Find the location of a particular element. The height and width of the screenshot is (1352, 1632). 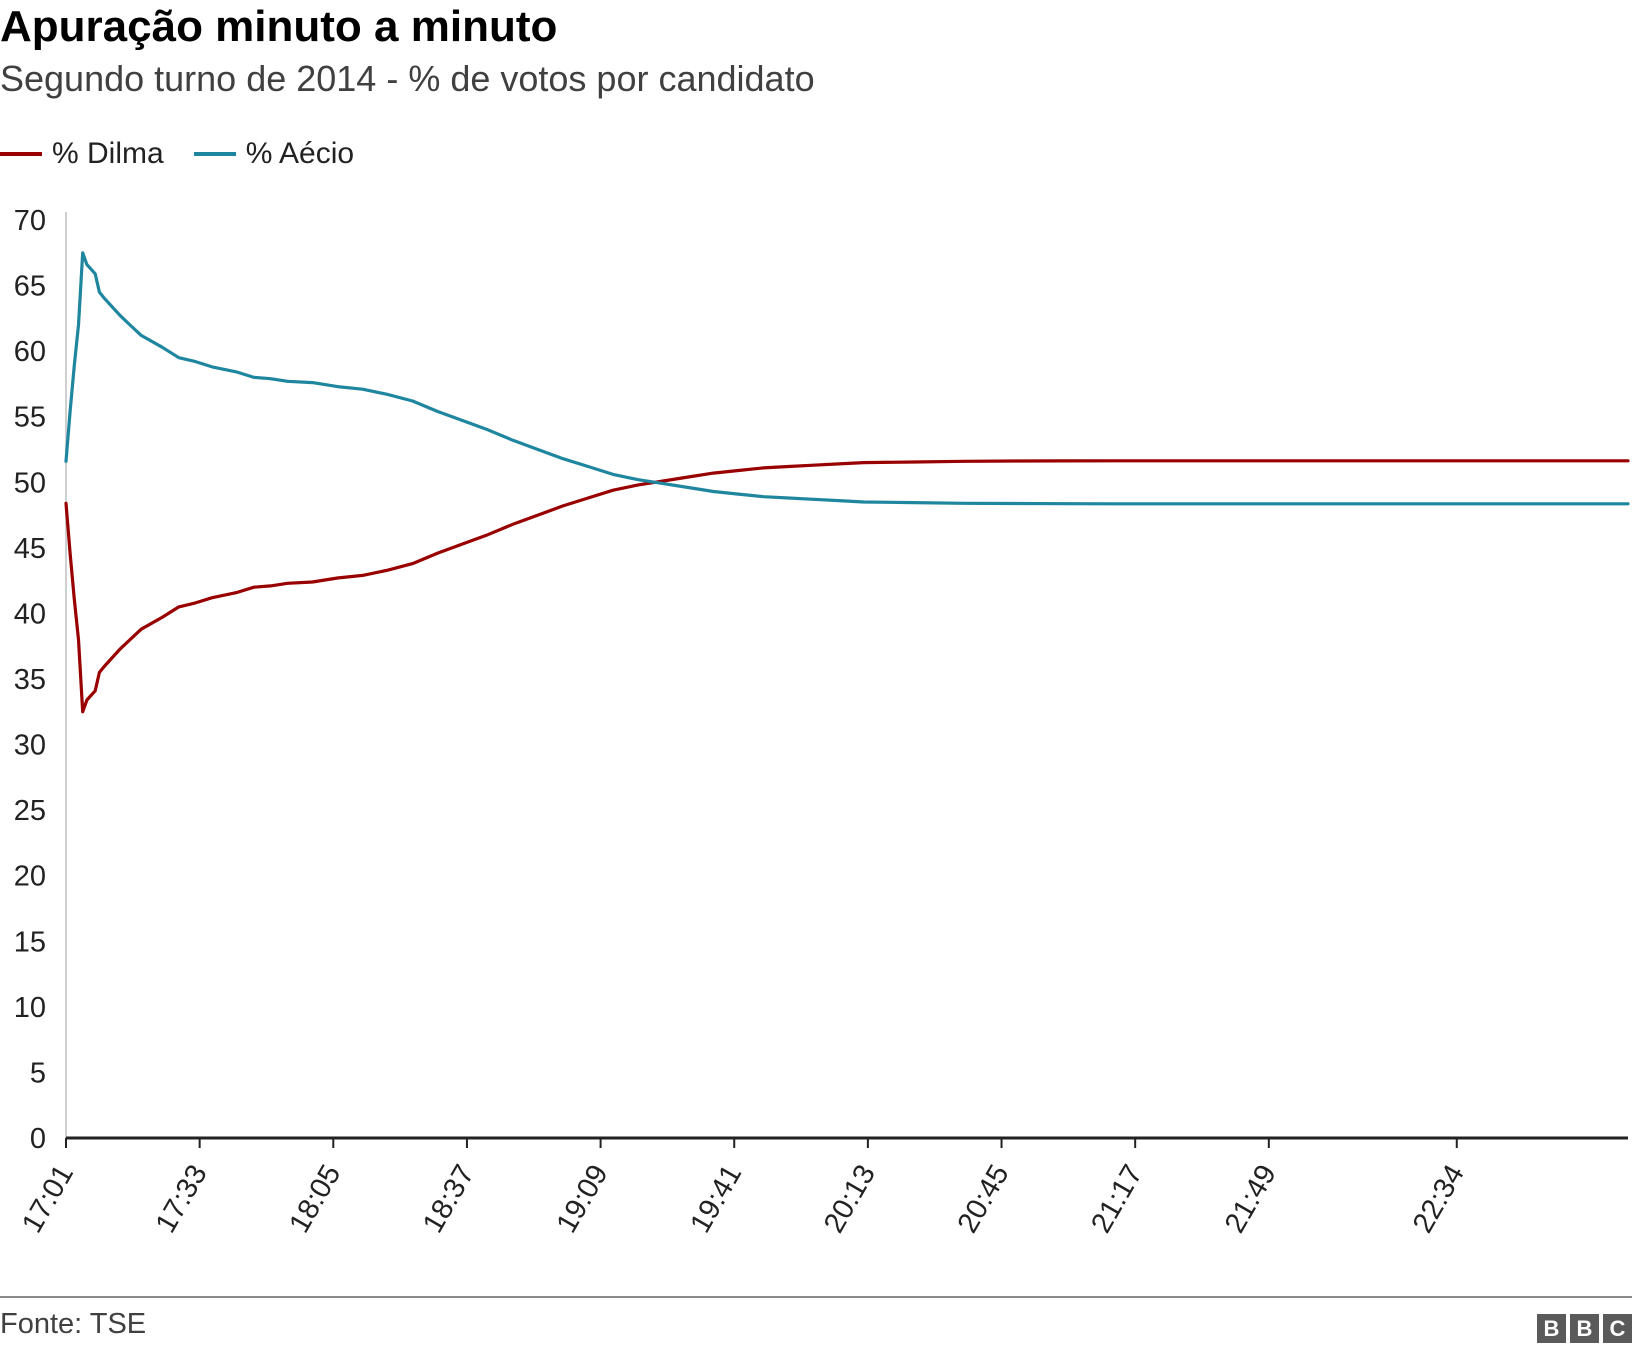

legend-item-dilma: % Dilma is located at coordinates (82, 154).